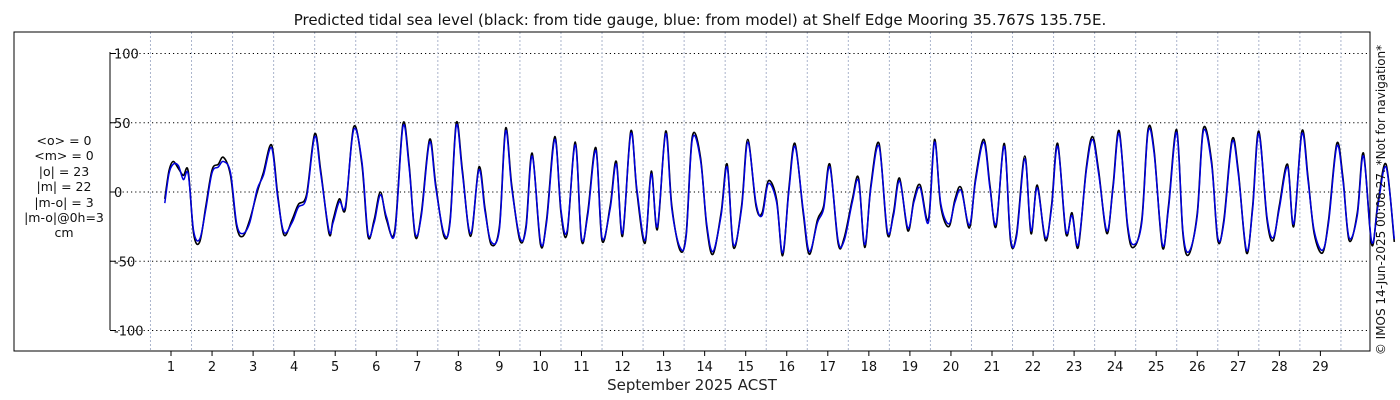  What do you see at coordinates (253, 367) in the screenshot?
I see `x-tick-label: 3` at bounding box center [253, 367].